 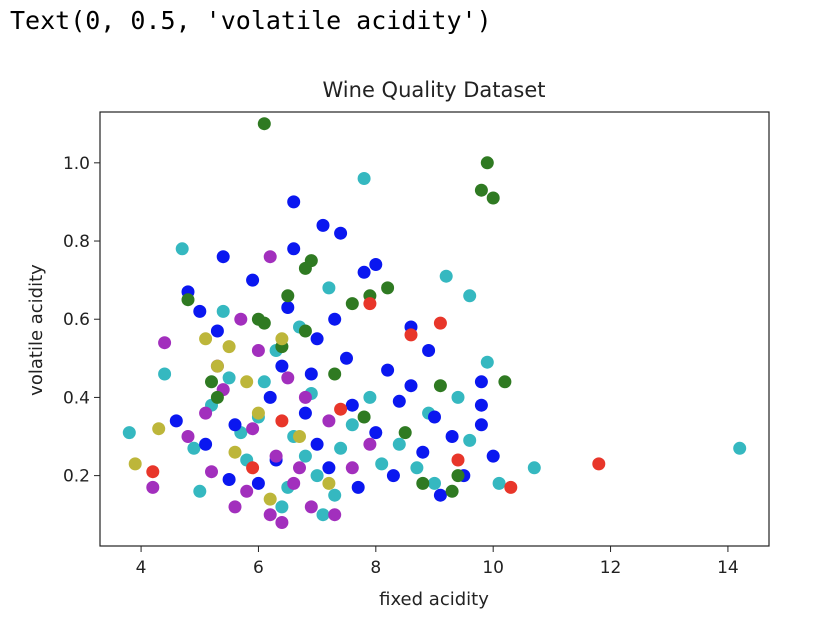 What do you see at coordinates (76, 398) in the screenshot?
I see `y-tick-label: 0.4` at bounding box center [76, 398].